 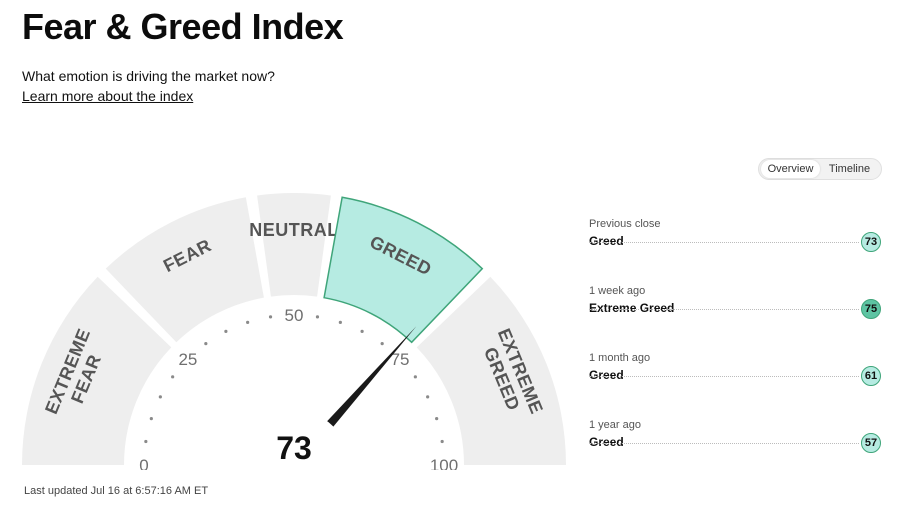 I want to click on tick-label-75: 75, so click(x=400, y=359).